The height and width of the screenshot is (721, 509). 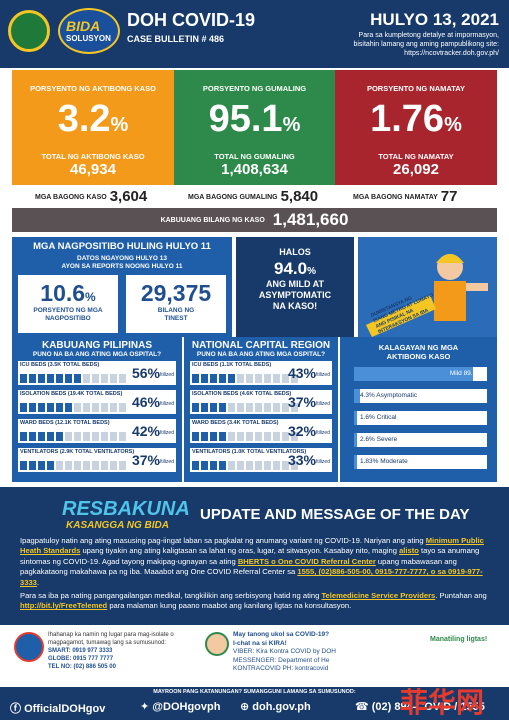 I want to click on doh-seal-icon, so click(x=29, y=31).